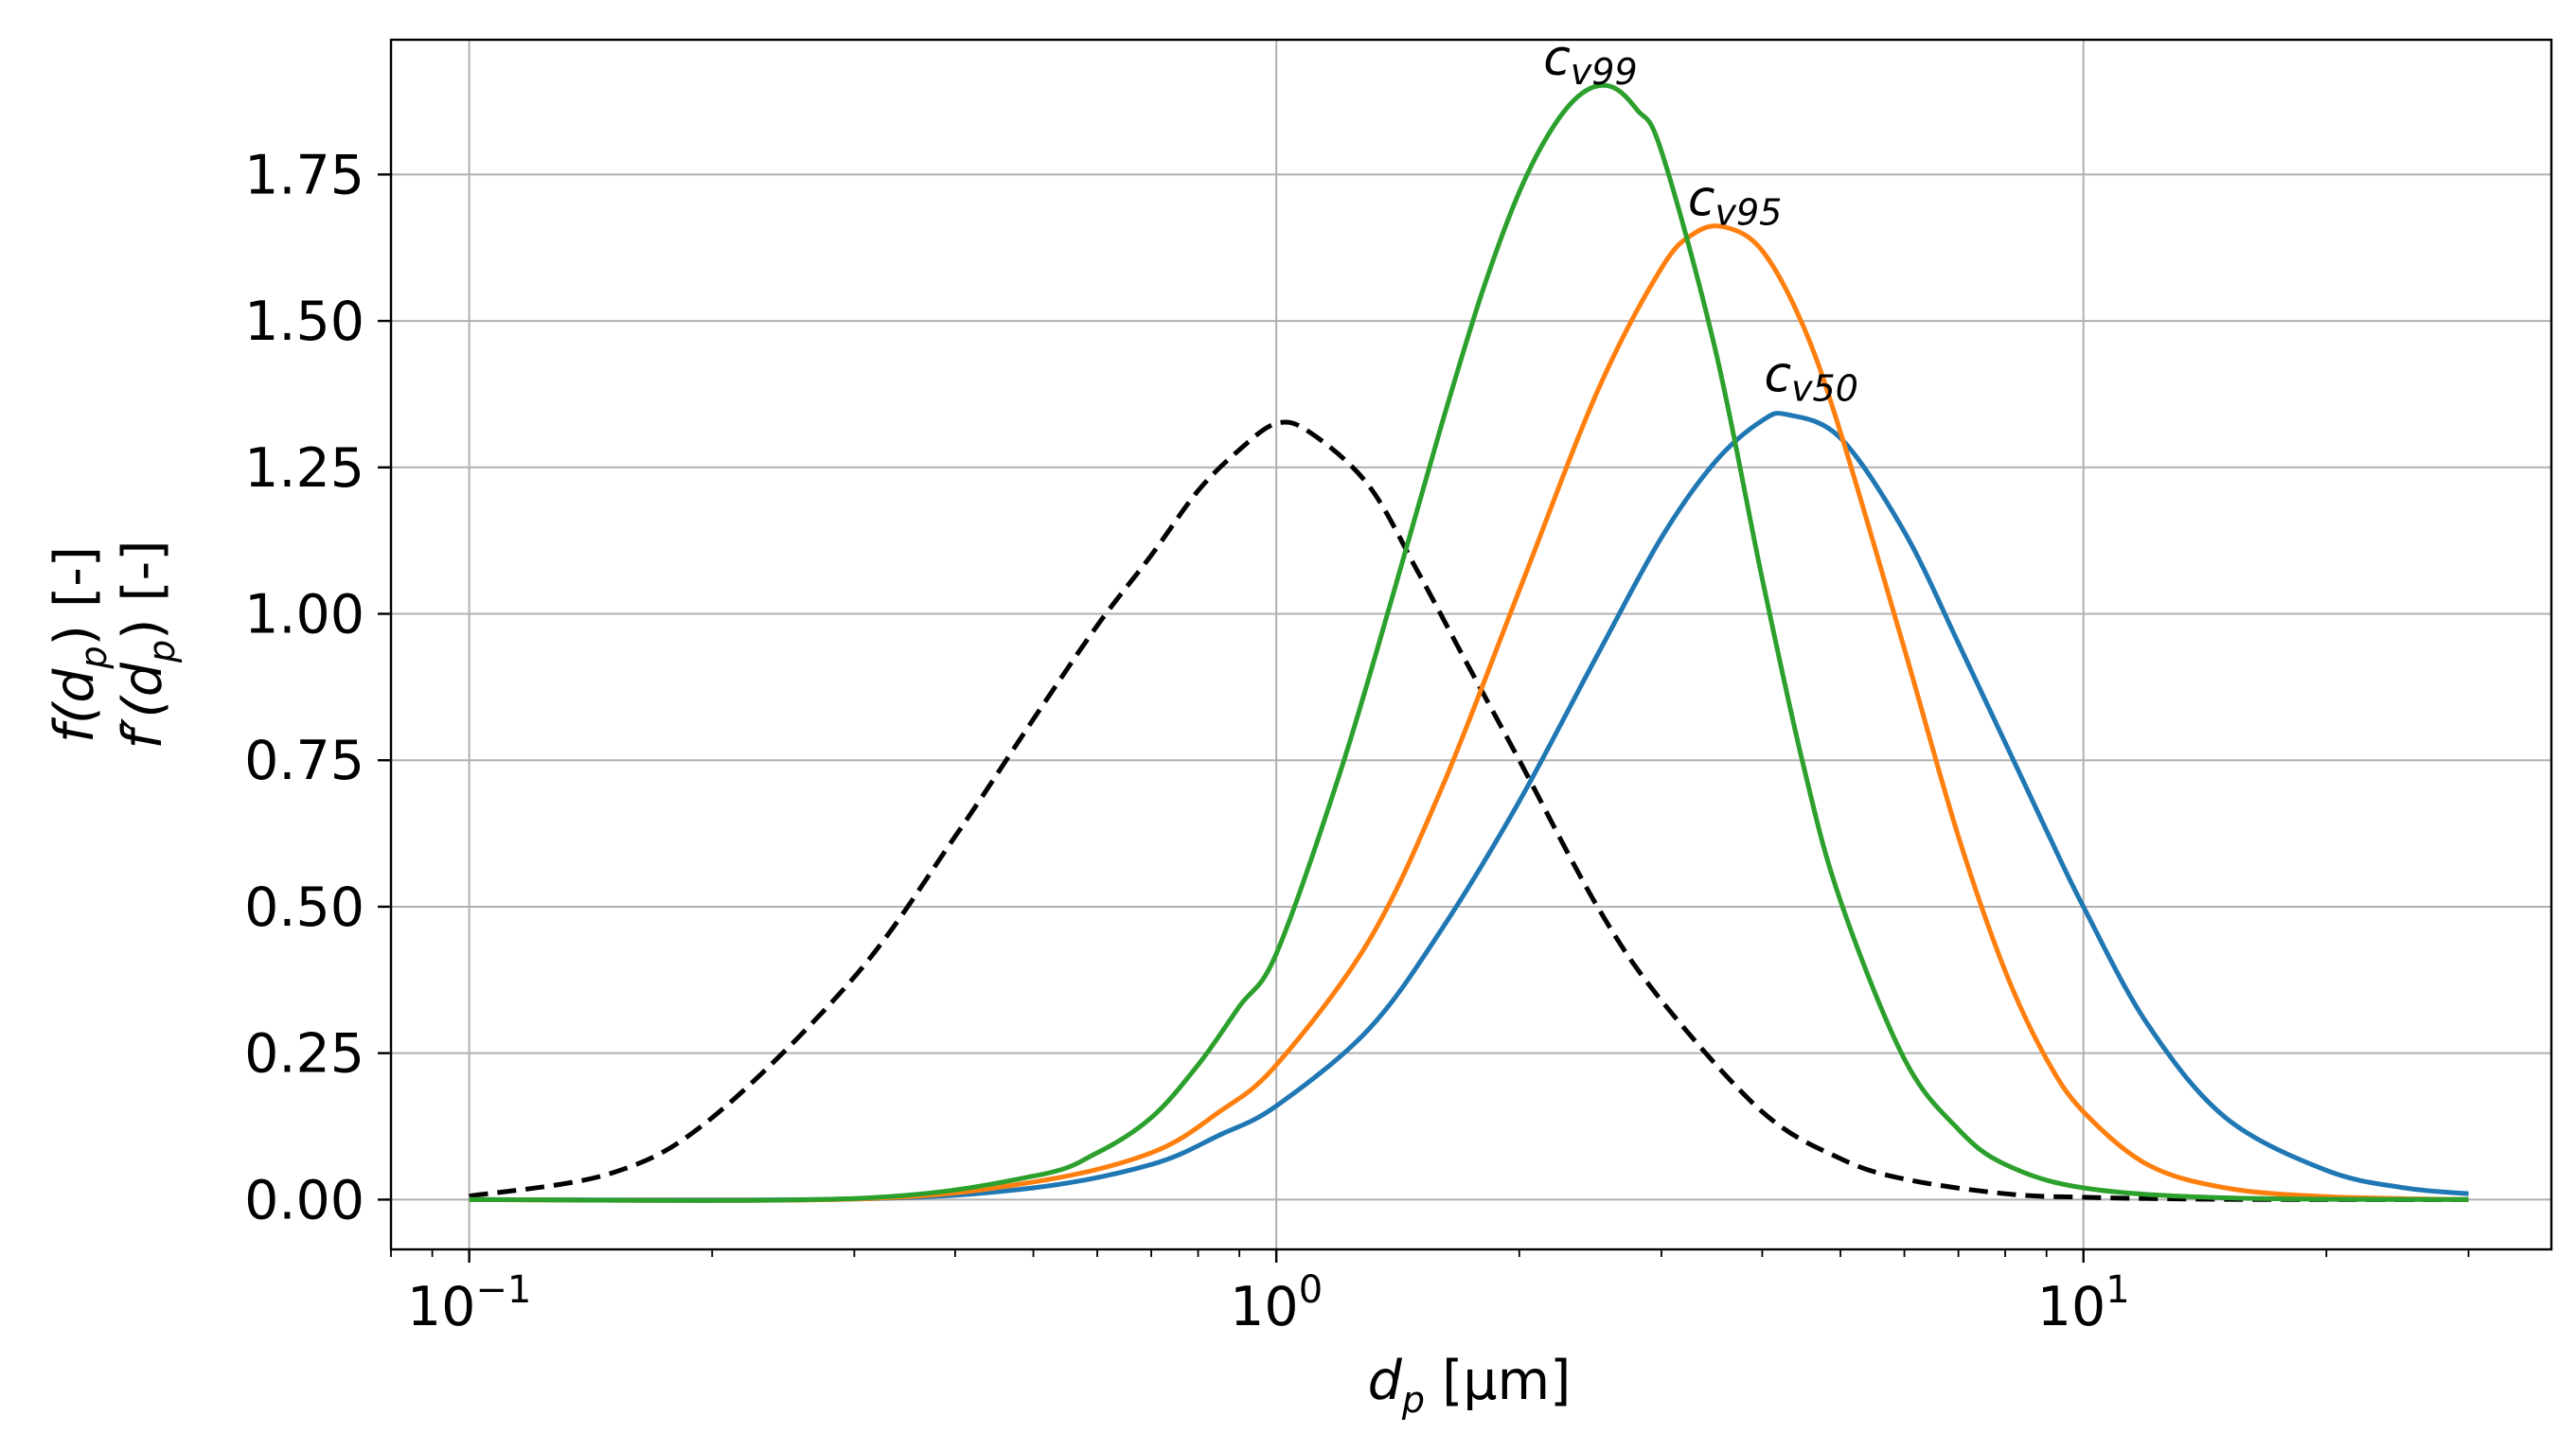 The height and width of the screenshot is (1451, 2576). What do you see at coordinates (304, 468) in the screenshot?
I see `y-tick-label: 1.25` at bounding box center [304, 468].